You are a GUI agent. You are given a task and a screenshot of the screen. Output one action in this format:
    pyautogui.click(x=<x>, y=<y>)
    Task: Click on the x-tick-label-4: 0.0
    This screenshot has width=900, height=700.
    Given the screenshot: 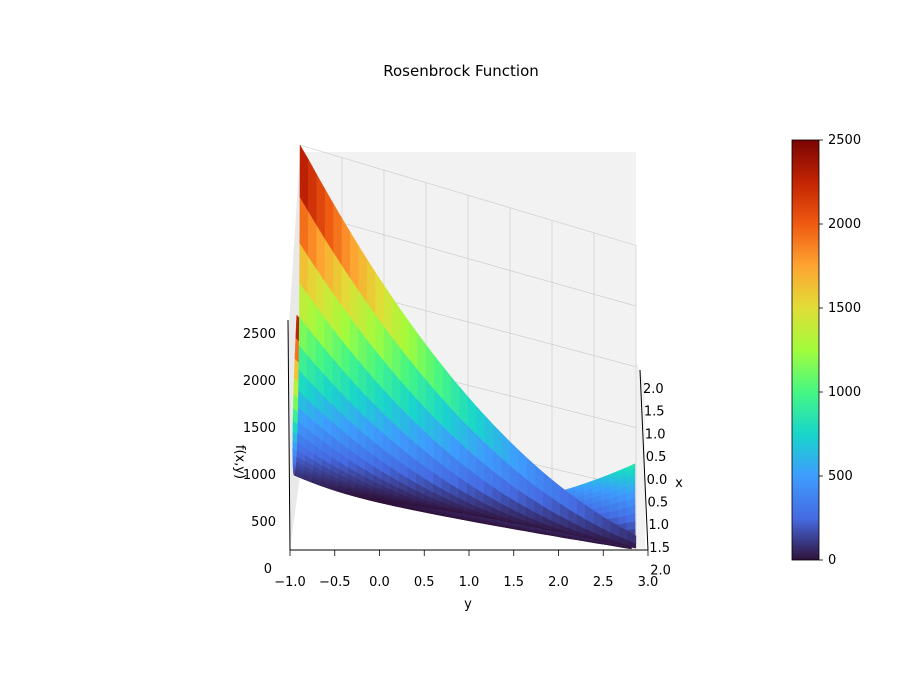 What is the action you would take?
    pyautogui.click(x=657, y=480)
    